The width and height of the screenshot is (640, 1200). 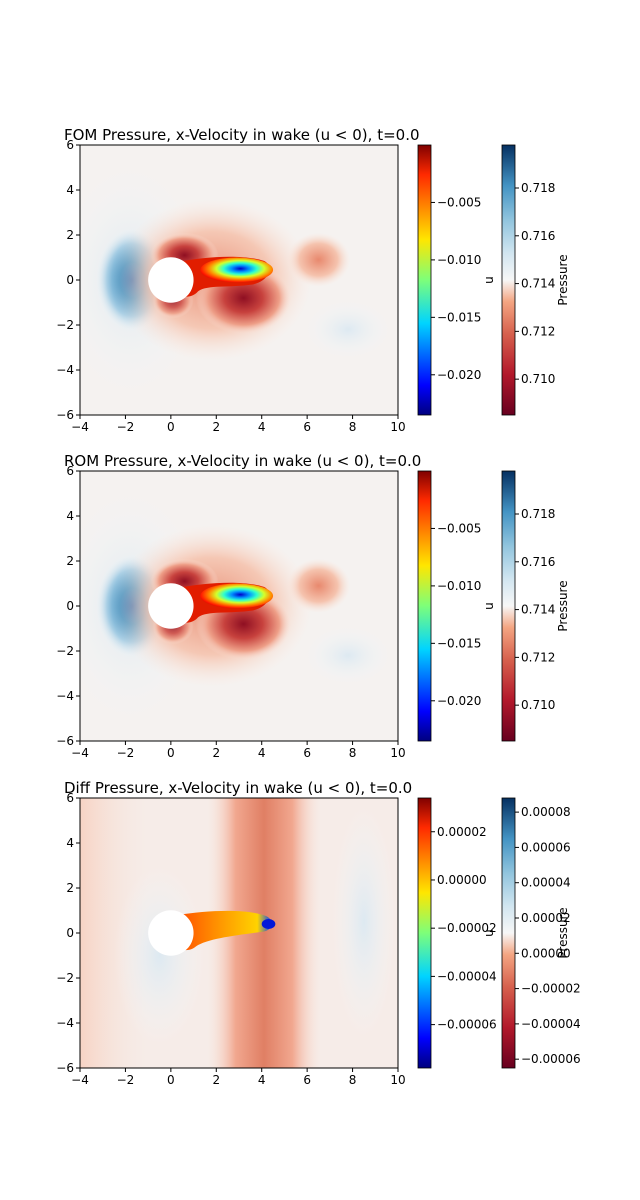 I want to click on left-light-band, so click(x=159, y=955).